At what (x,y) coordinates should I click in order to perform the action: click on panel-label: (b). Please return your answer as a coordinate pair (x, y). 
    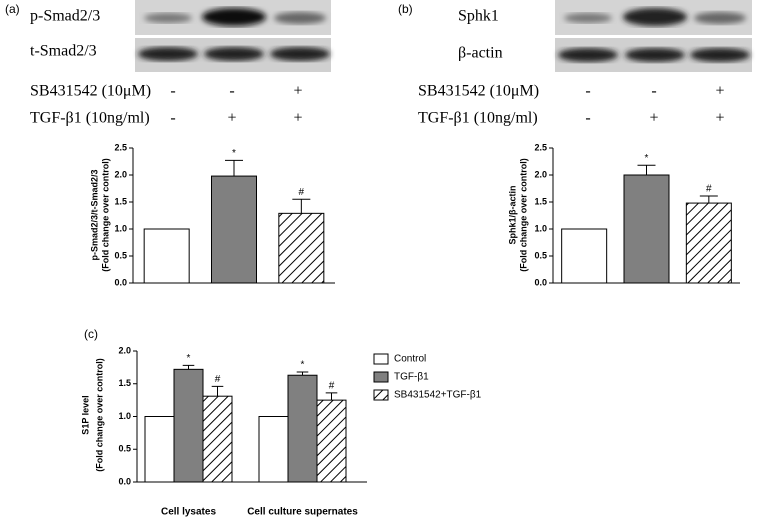
    Looking at the image, I should click on (405, 9).